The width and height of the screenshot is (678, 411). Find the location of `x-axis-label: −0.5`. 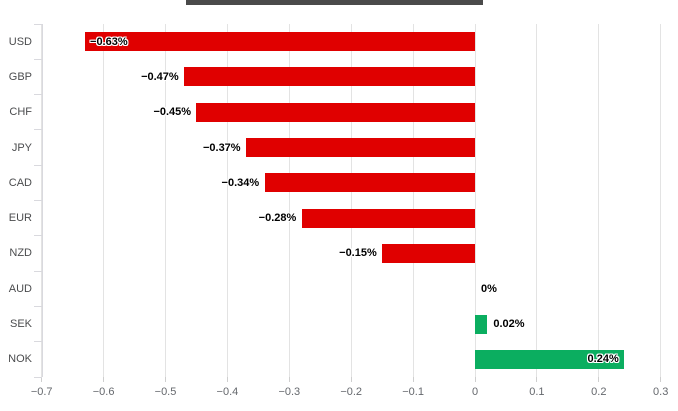

x-axis-label: −0.5 is located at coordinates (165, 392).